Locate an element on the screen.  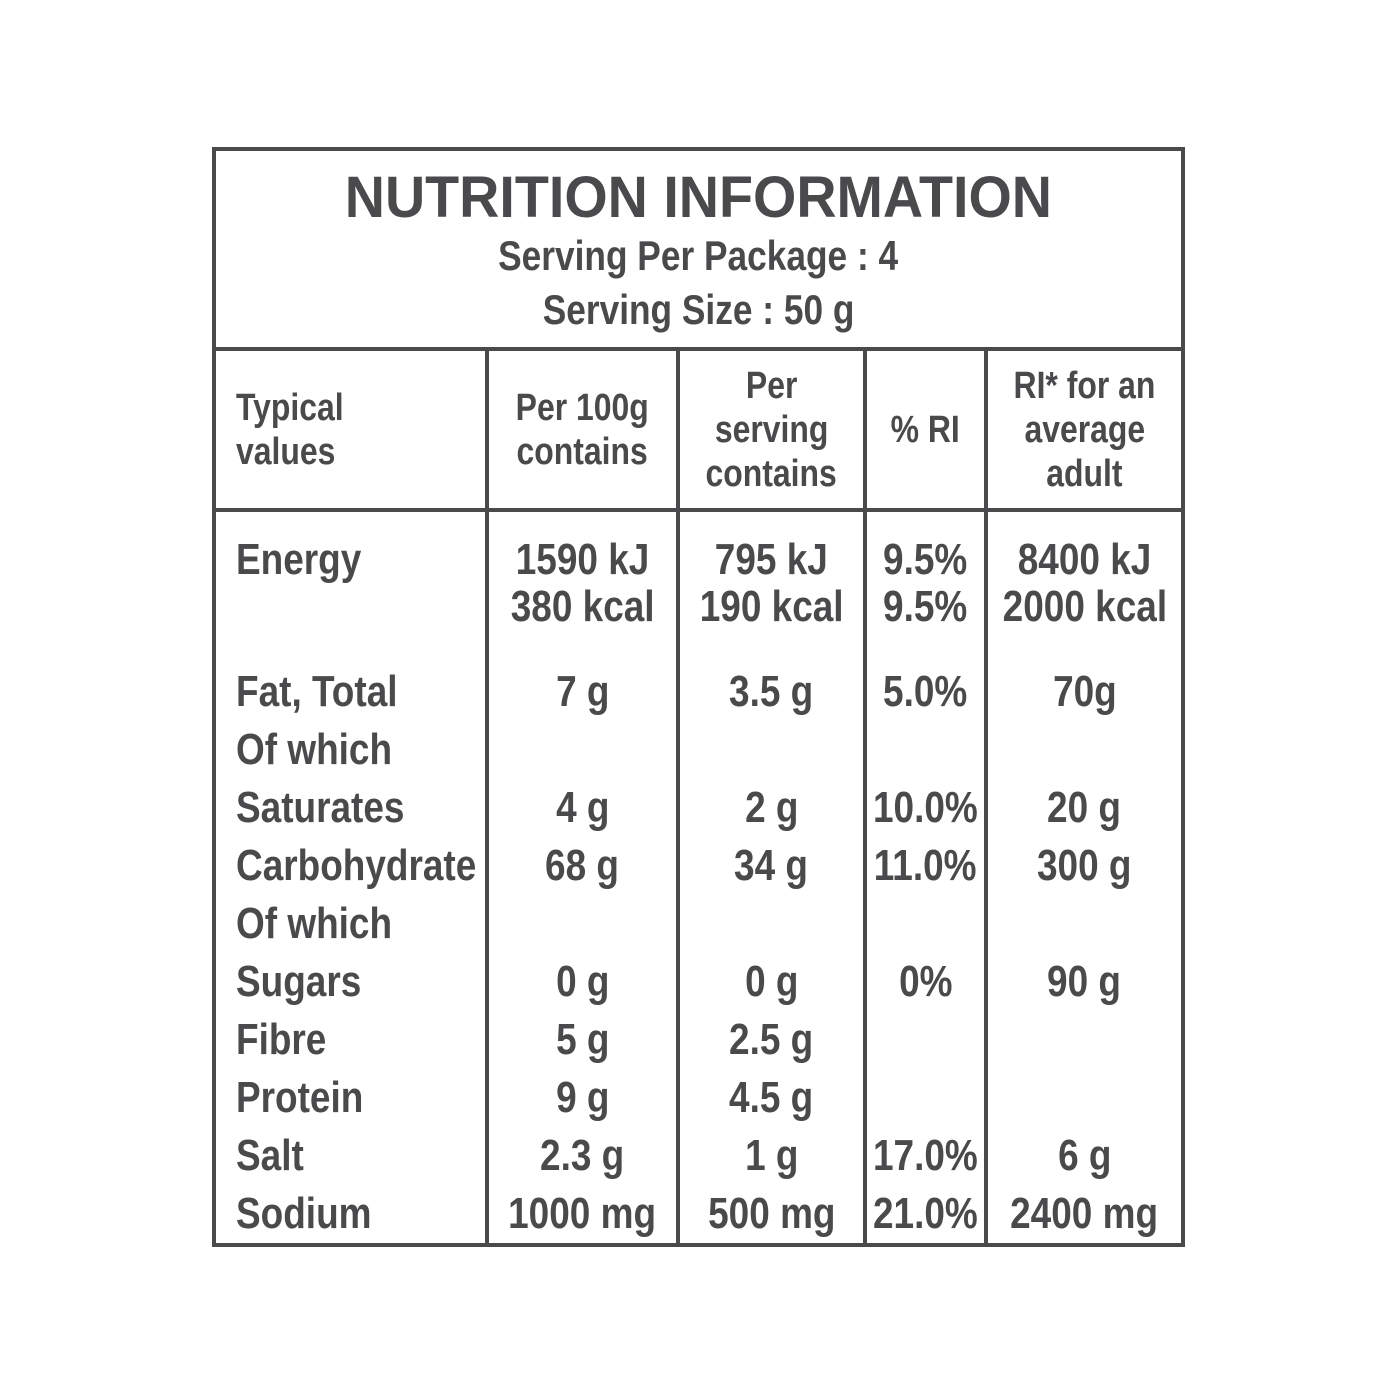
label-title-text: NUTRITION INFORMATION is located at coordinates (698, 197).